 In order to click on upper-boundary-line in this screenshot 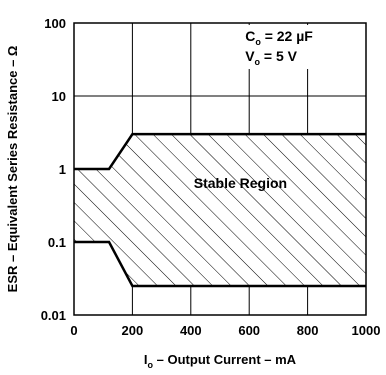, I will do `click(220, 151)`.